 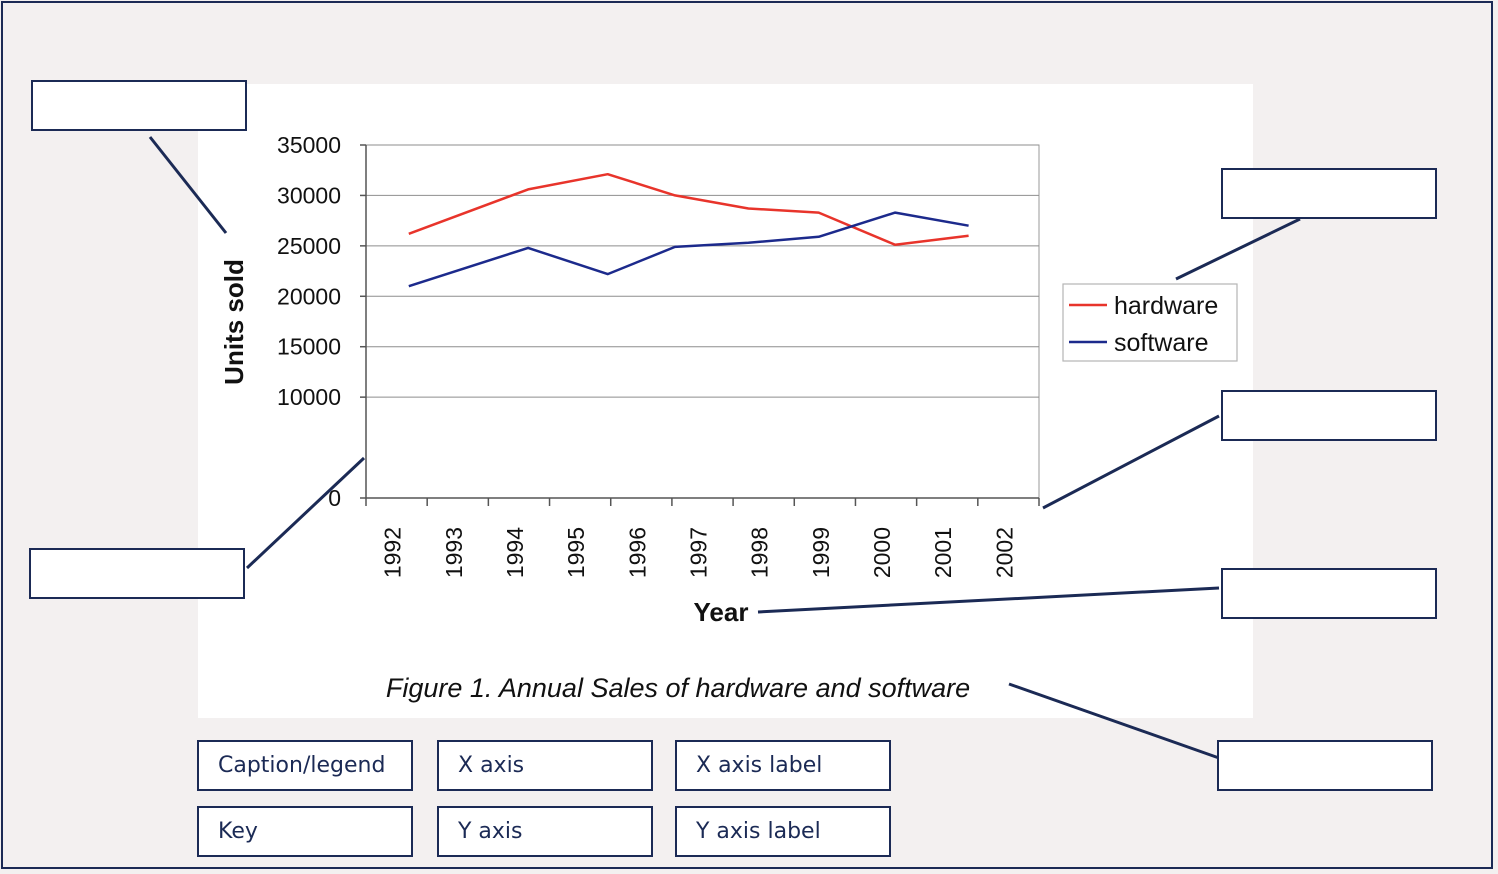 I want to click on y-axis-title: Units sold, so click(x=234, y=322).